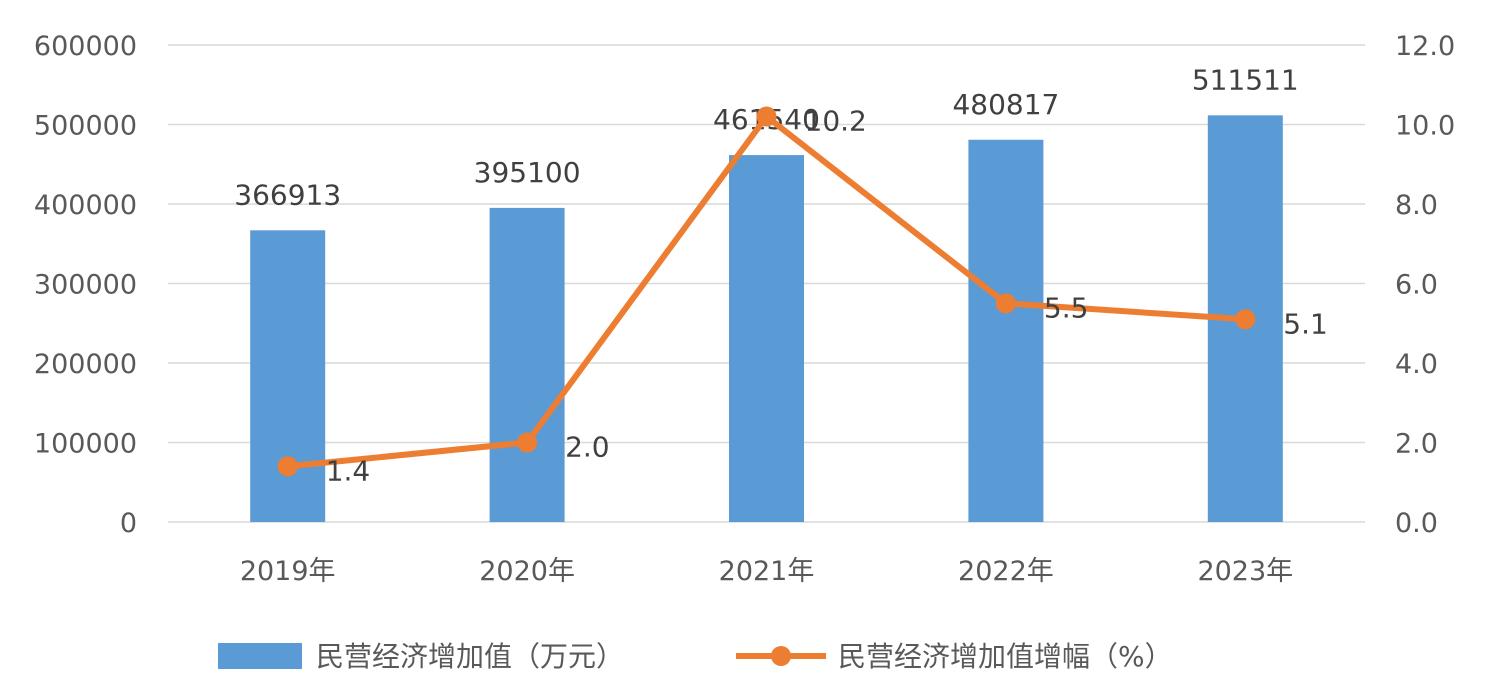  Describe the element at coordinates (1006, 571) in the screenshot. I see `x-tick-label: 2022年` at that location.